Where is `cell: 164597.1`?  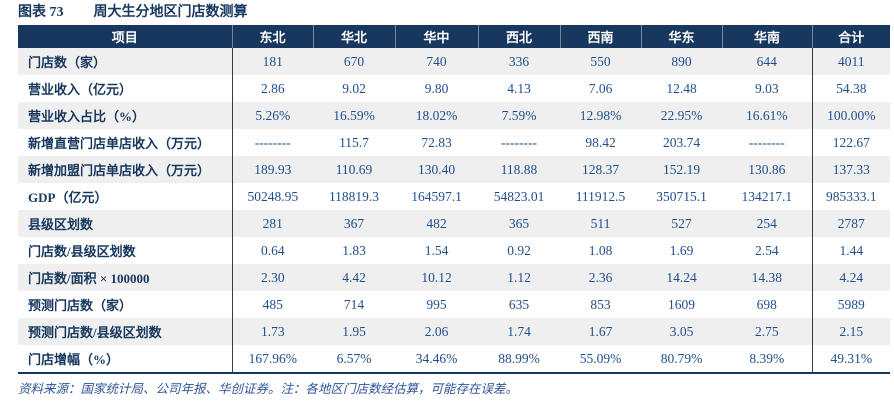 cell: 164597.1 is located at coordinates (436, 196).